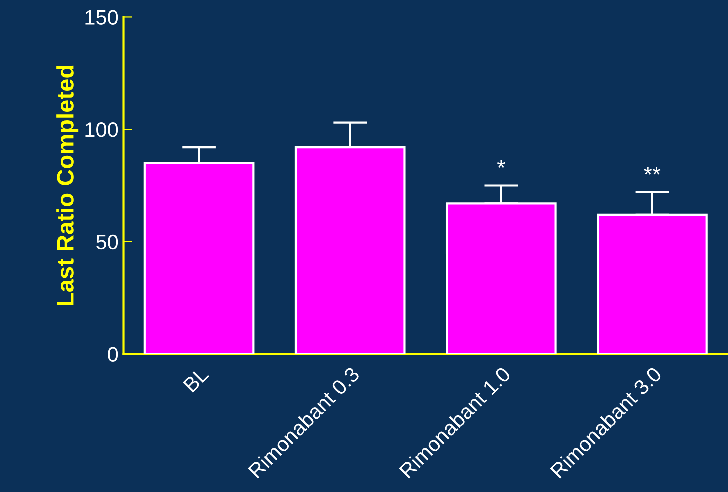  What do you see at coordinates (501, 164) in the screenshot?
I see `annotation: *` at bounding box center [501, 164].